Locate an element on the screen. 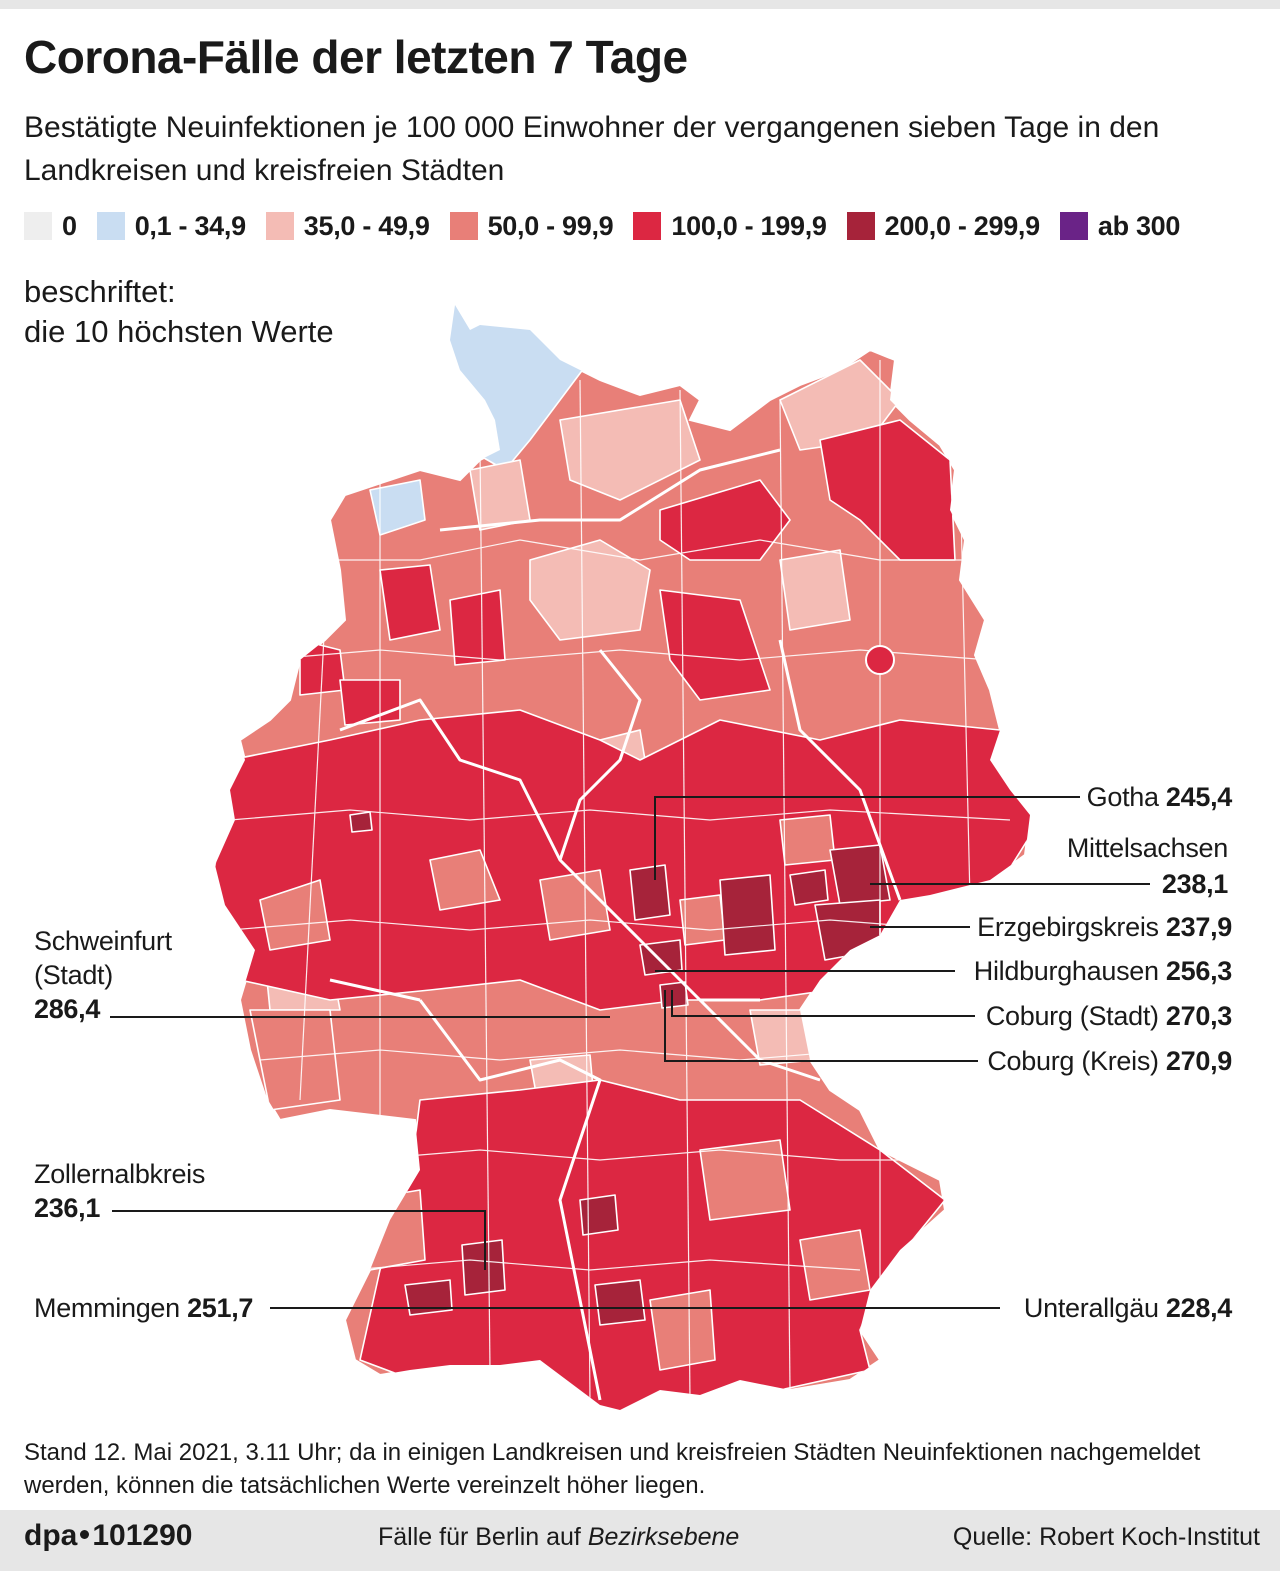 This screenshot has width=1280, height=1571. region-emsland is located at coordinates (410, 602).